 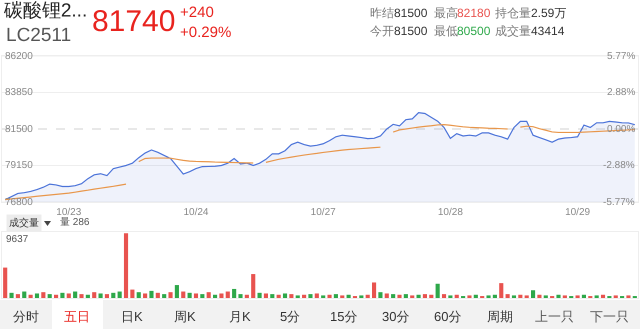 I want to click on chart-subtitle: LC2511, so click(x=39, y=35).